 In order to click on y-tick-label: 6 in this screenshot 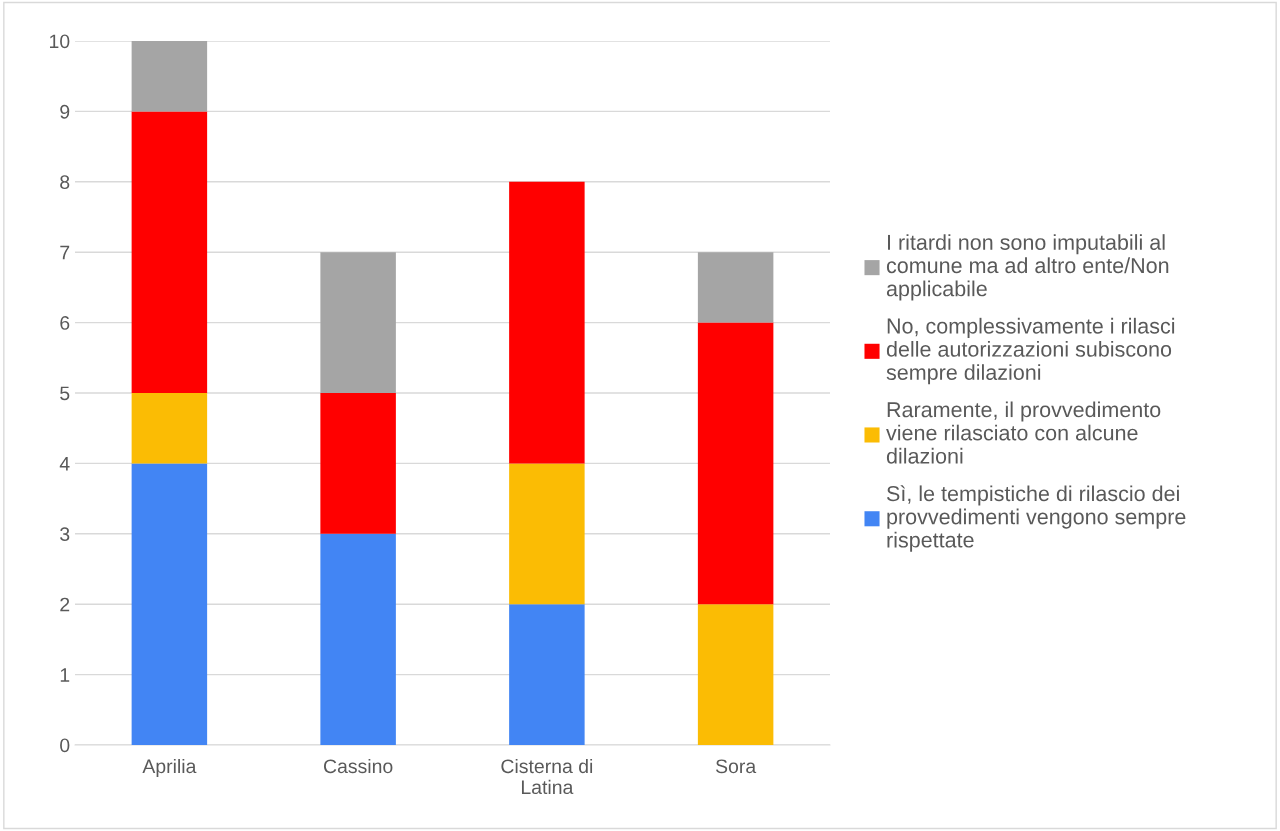, I will do `click(65, 323)`.